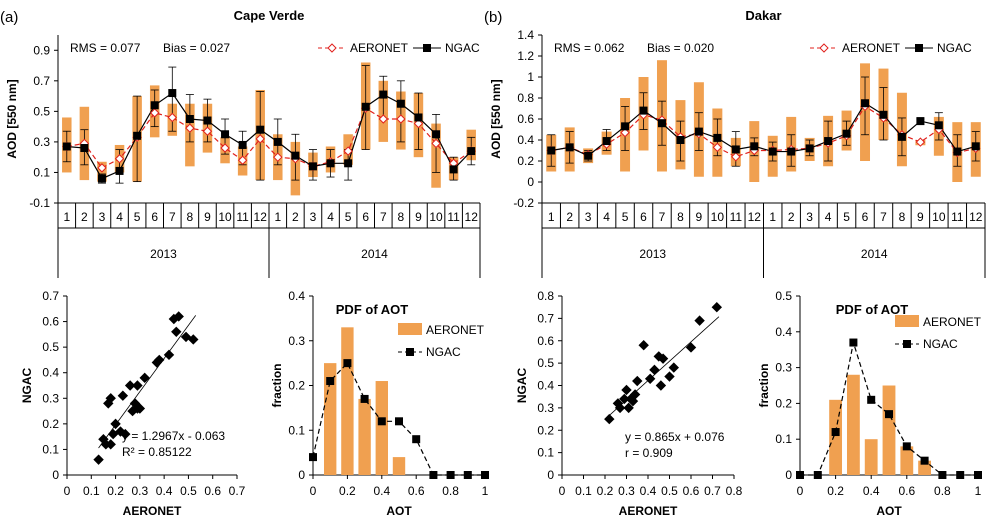 The height and width of the screenshot is (526, 990). I want to click on chart-title: Cape Verde, so click(269, 15).